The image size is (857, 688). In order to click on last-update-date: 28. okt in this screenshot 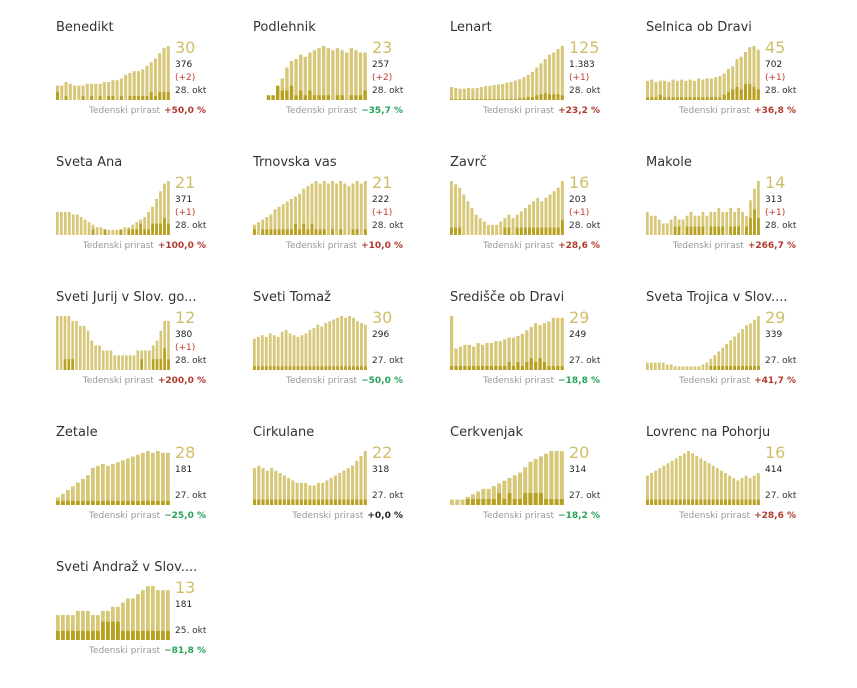, I will do `click(191, 226)`.